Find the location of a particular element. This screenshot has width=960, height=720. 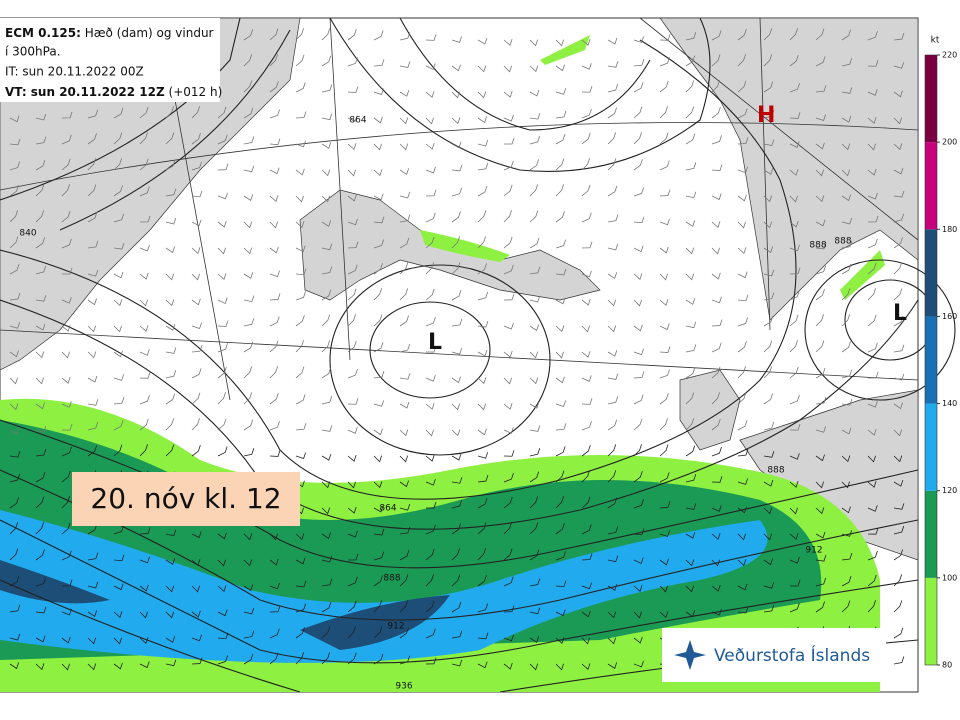

colorbar-tick-label: 140 is located at coordinates (949, 403).